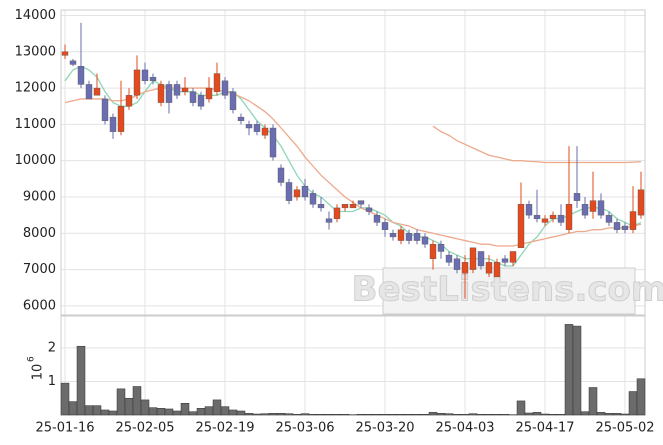 The height and width of the screenshot is (445, 663). What do you see at coordinates (39, 196) in the screenshot?
I see `y-tick-label: 9000` at bounding box center [39, 196].